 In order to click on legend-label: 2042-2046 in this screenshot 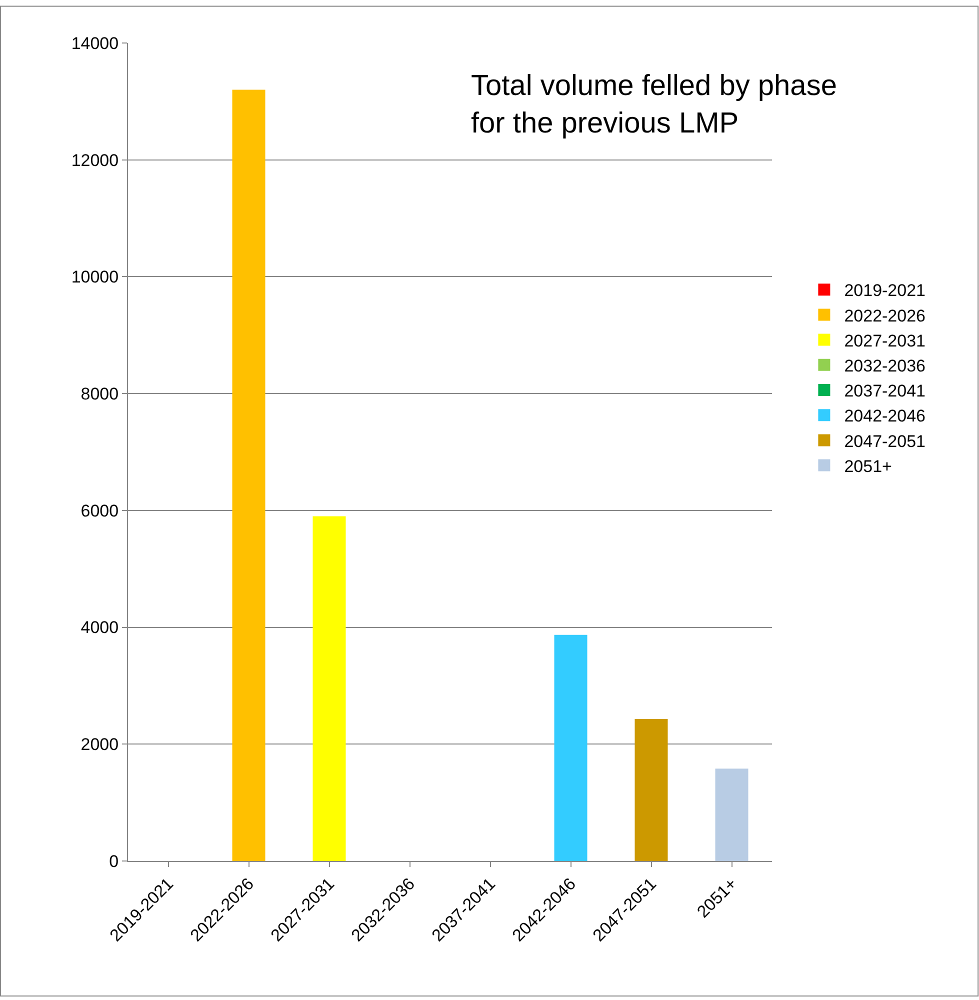, I will do `click(885, 416)`.